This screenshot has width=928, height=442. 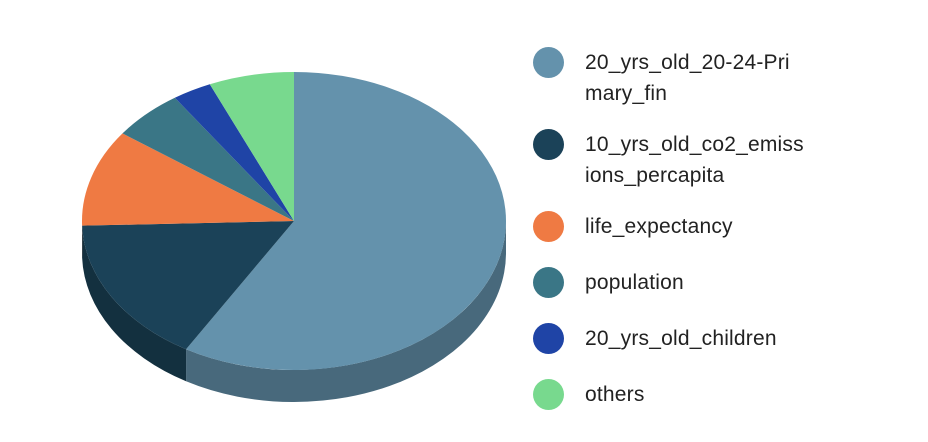 What do you see at coordinates (694, 160) in the screenshot?
I see `legend-label: 10_yrs_old_co2_emissions_percapita` at bounding box center [694, 160].